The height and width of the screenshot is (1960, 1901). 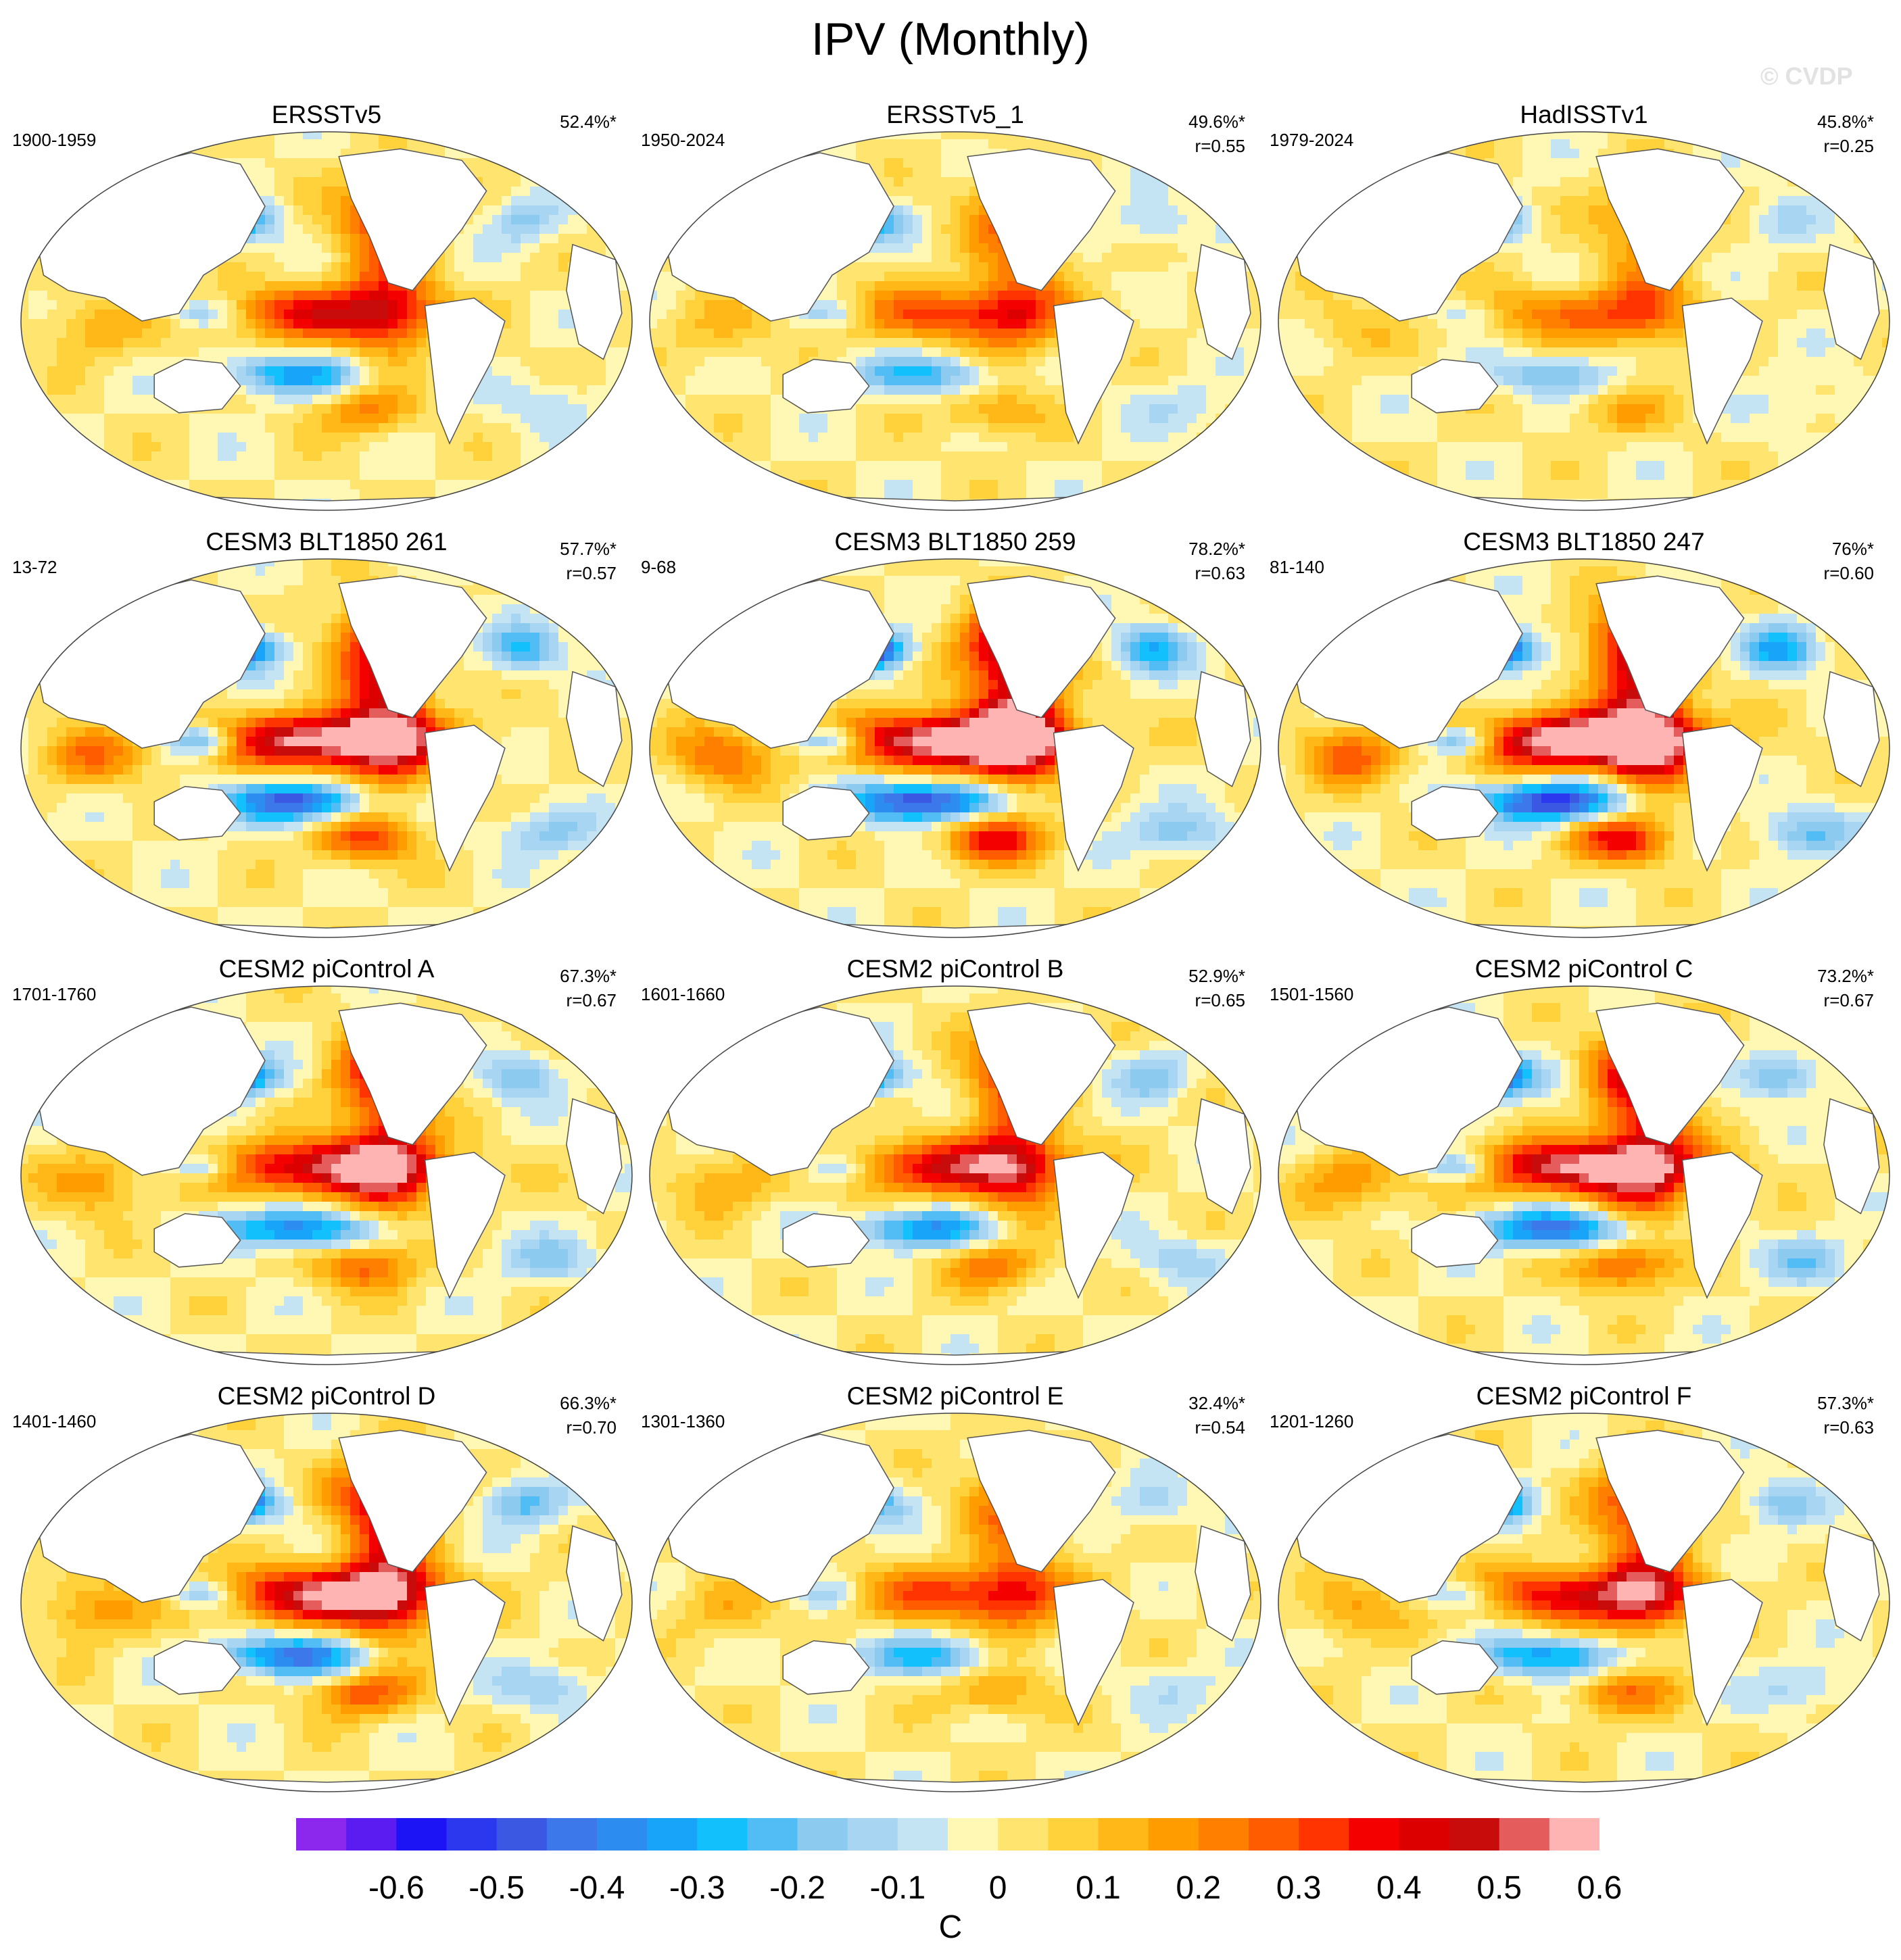 What do you see at coordinates (897, 1888) in the screenshot?
I see `colorbar-tick-label: -0.1` at bounding box center [897, 1888].